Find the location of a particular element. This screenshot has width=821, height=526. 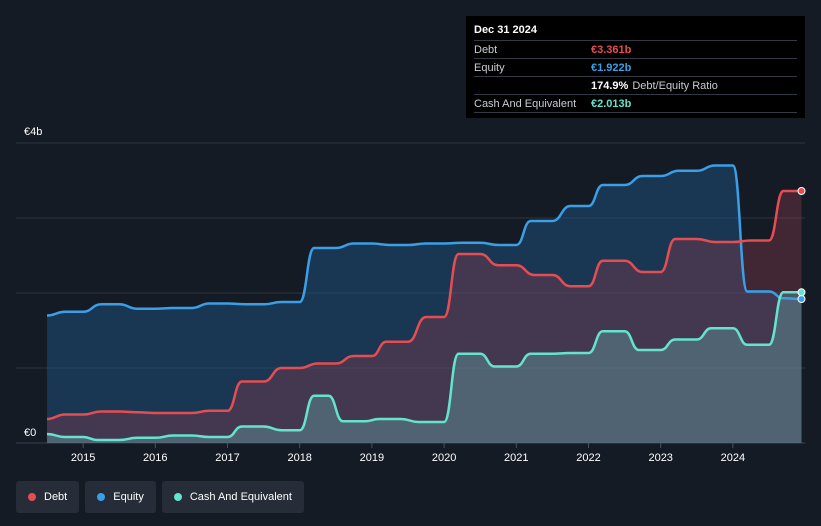

y-tick-label-min: €0 is located at coordinates (30, 433).